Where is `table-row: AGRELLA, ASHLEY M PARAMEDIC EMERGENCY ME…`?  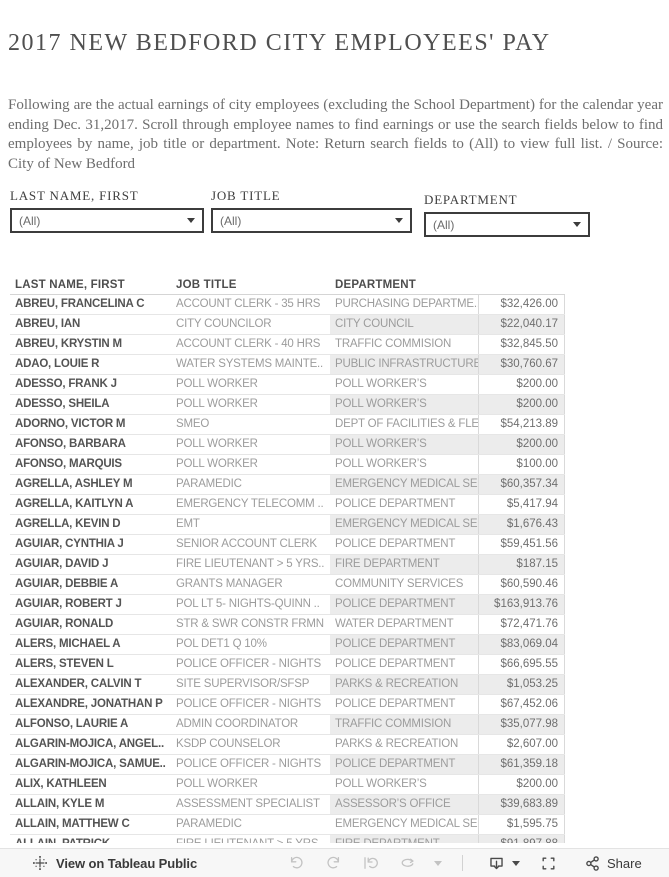
table-row: AGRELLA, ASHLEY M PARAMEDIC EMERGENCY ME… is located at coordinates (287, 485).